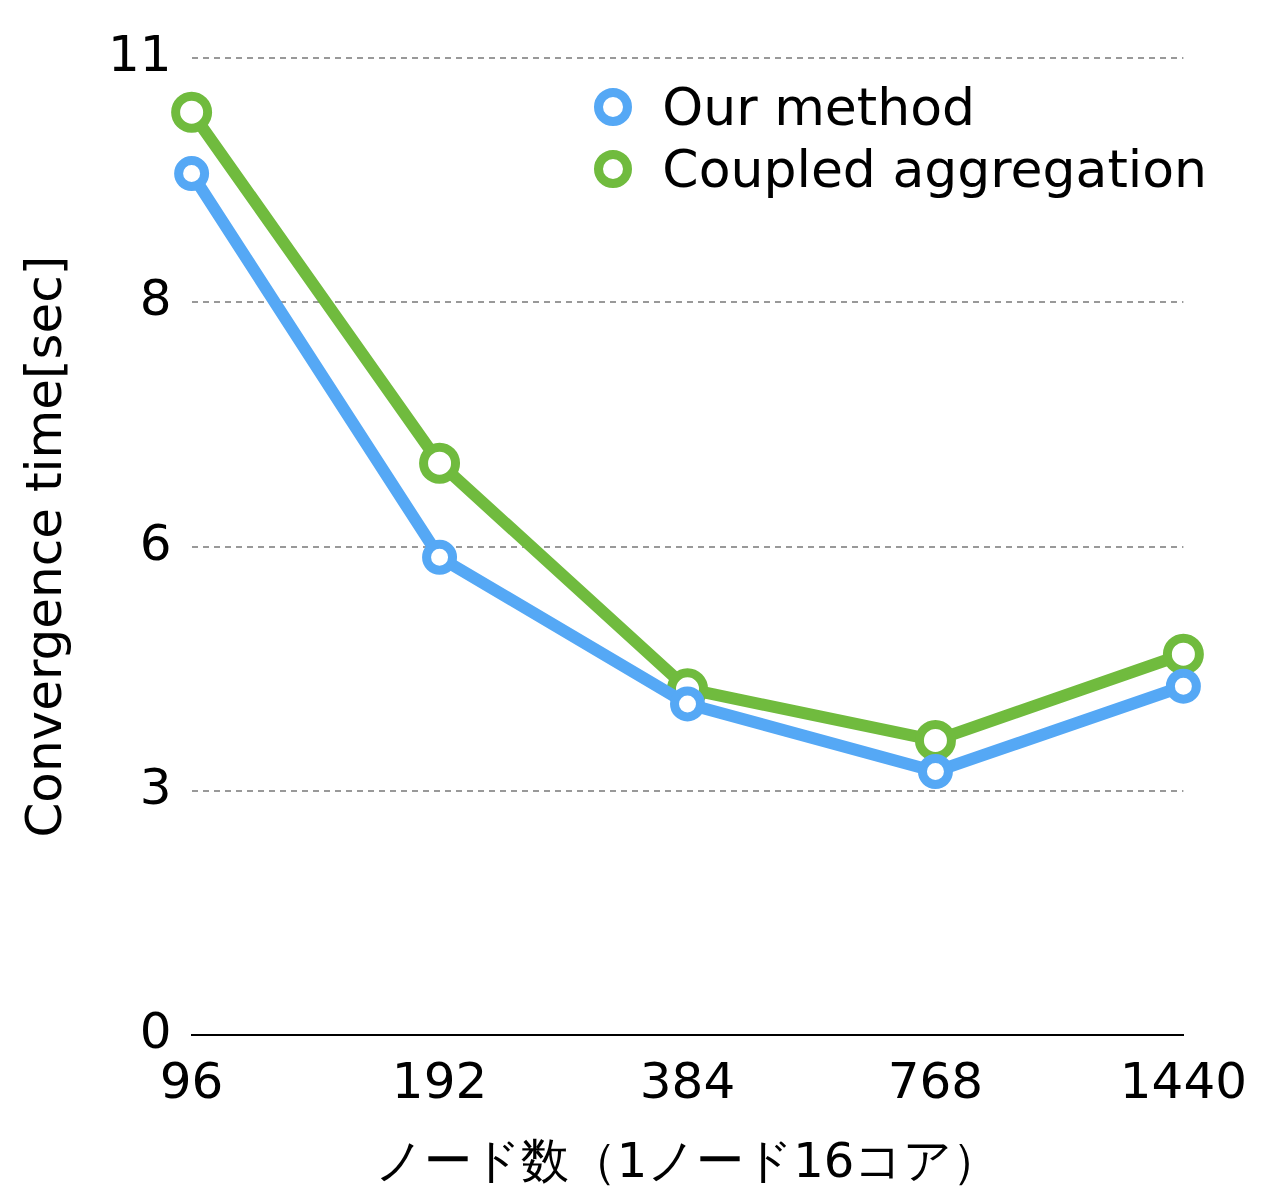  What do you see at coordinates (155, 298) in the screenshot?
I see `y-tick-label: 8` at bounding box center [155, 298].